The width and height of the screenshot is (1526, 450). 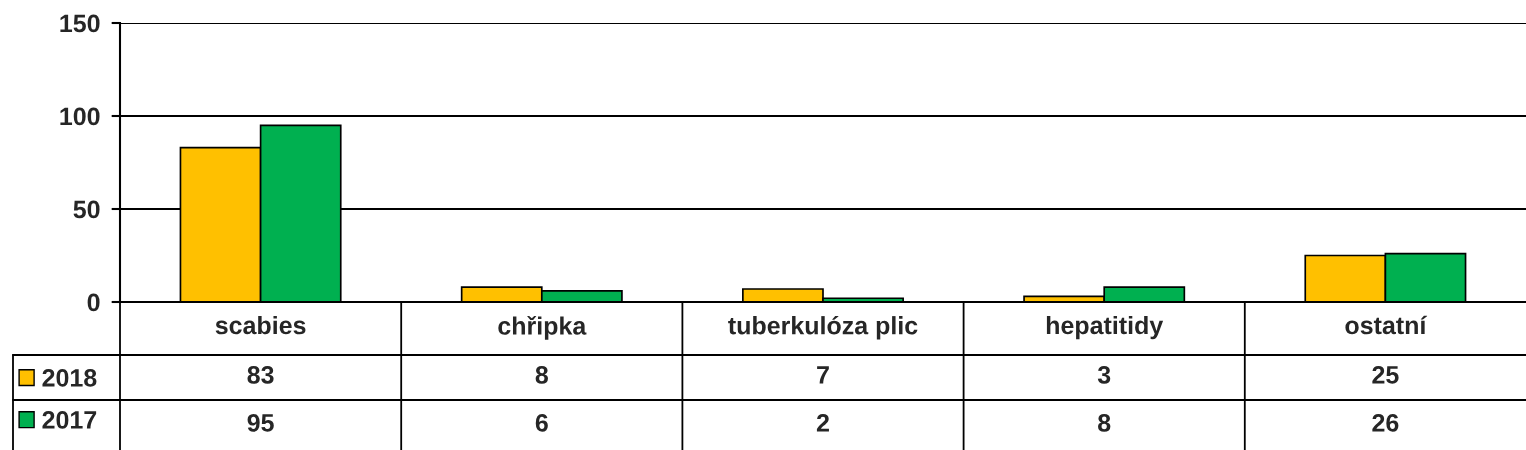 I want to click on y-tick-label: 0, so click(x=93, y=302).